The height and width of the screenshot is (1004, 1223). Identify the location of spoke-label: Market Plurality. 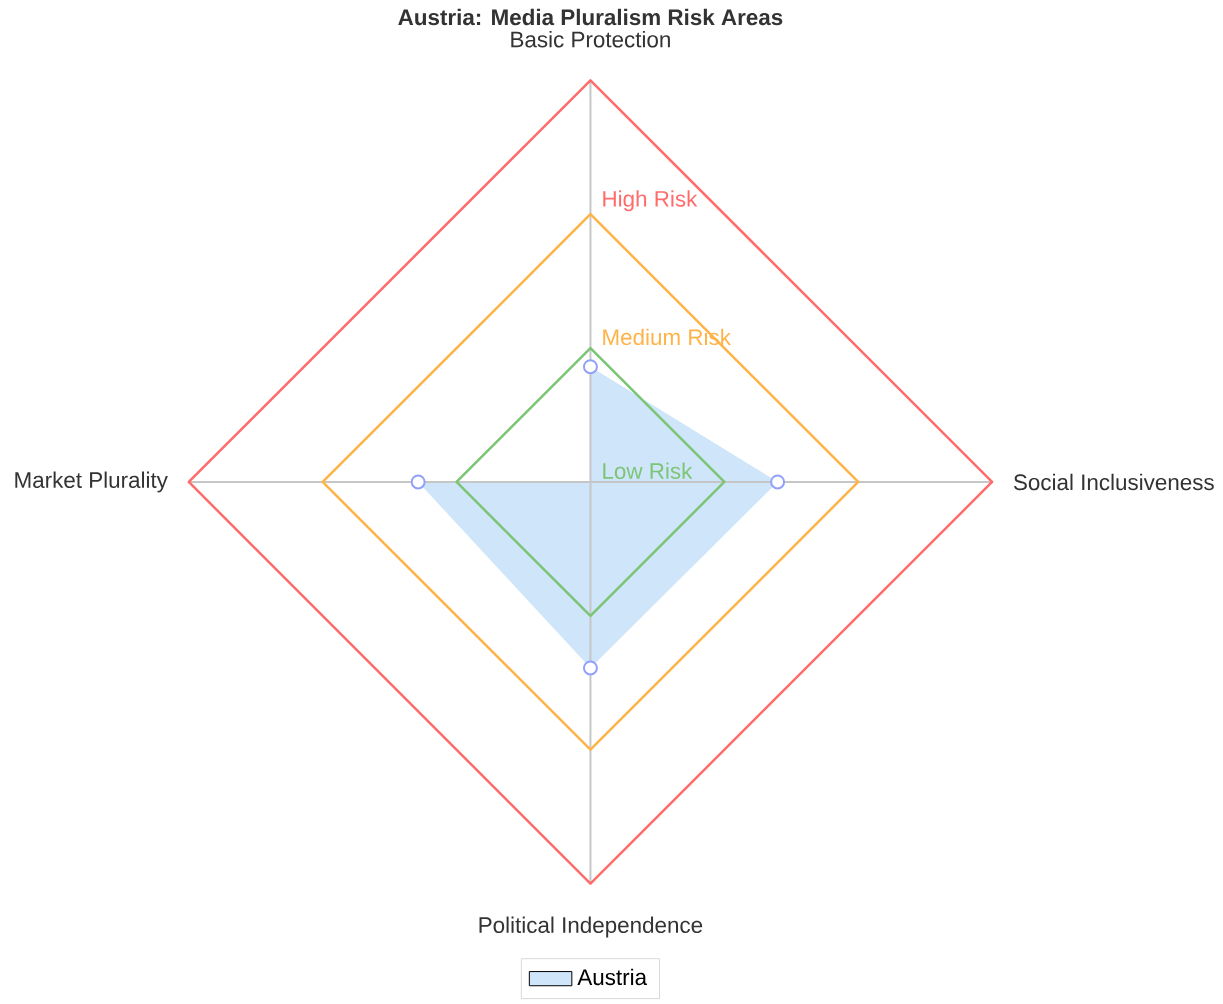
(91, 482).